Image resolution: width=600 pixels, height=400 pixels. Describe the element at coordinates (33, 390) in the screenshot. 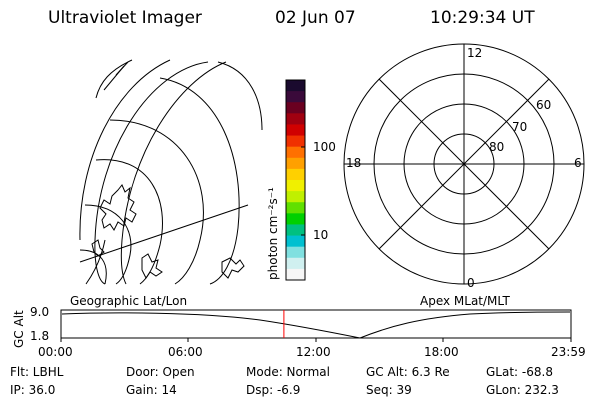

I see `ip-readout: IP: 36.0` at that location.